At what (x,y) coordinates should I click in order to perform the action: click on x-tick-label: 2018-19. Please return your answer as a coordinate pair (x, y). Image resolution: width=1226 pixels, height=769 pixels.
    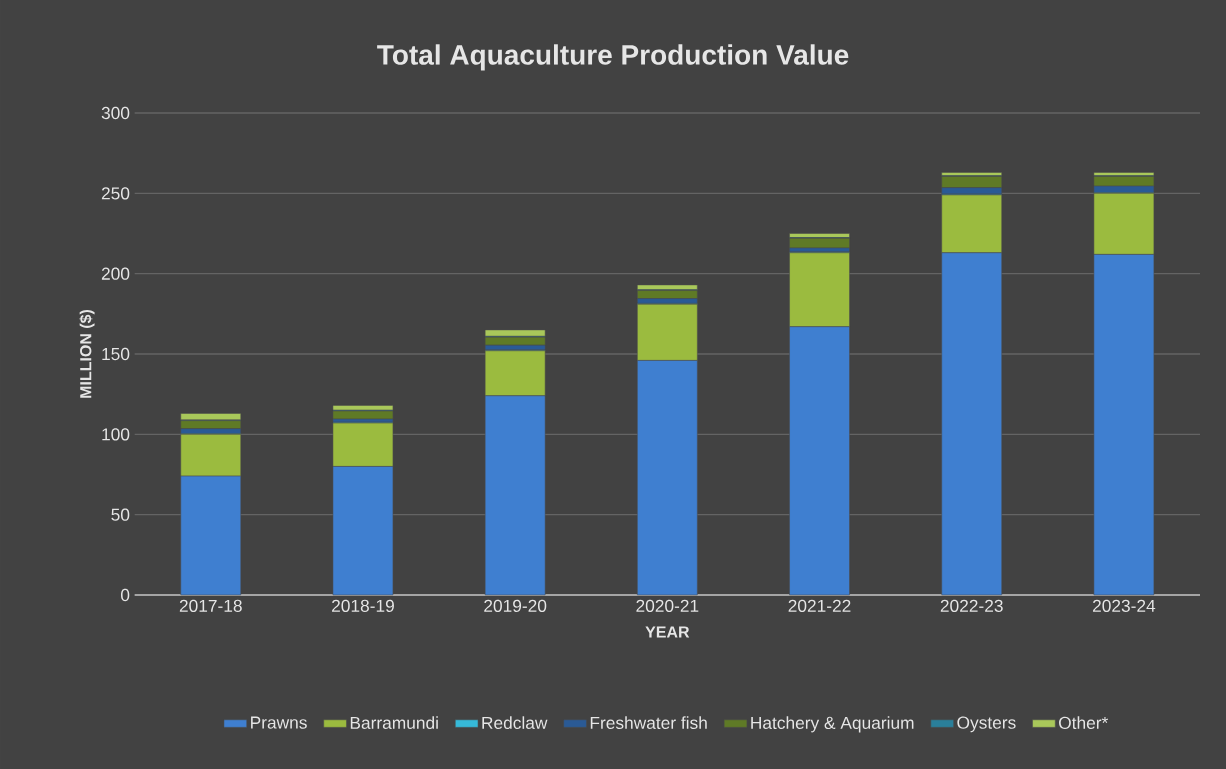
    Looking at the image, I should click on (363, 605).